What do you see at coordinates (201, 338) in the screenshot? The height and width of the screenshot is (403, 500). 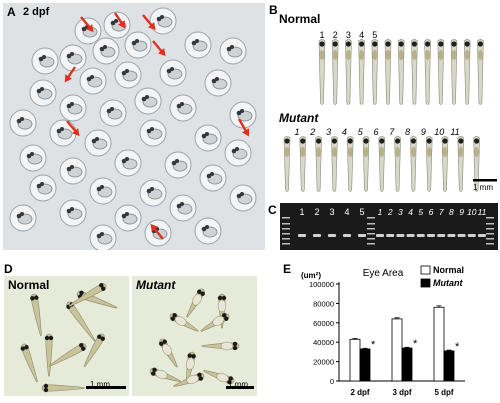 I see `mutant-larvae-image` at bounding box center [201, 338].